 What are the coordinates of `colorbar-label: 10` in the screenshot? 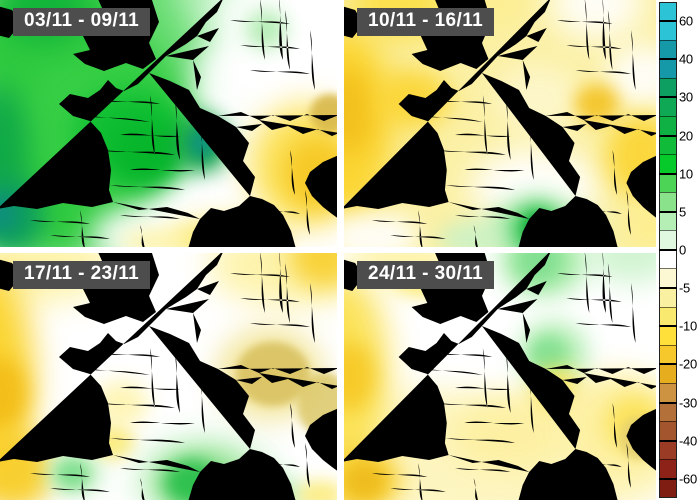 It's located at (686, 174).